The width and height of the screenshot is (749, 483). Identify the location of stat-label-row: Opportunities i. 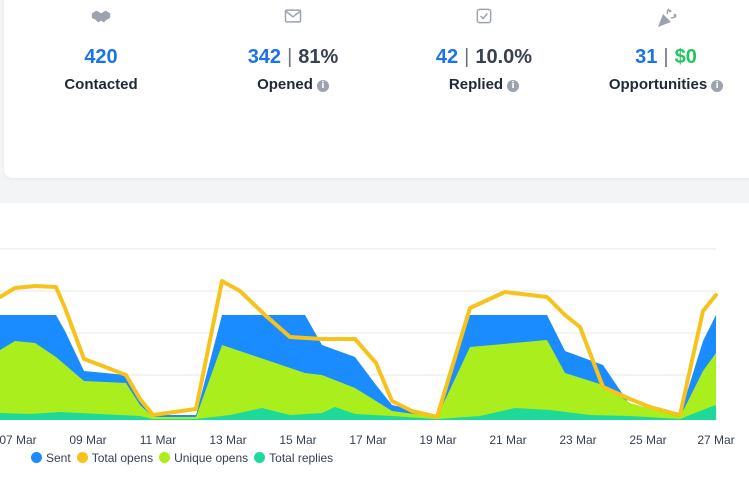
(662, 84).